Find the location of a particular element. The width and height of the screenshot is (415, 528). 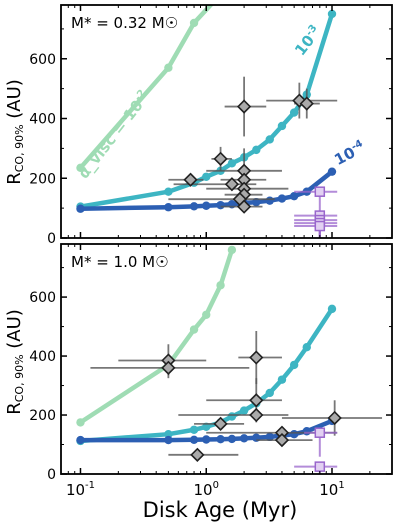

y-axis-label-top: RCO, 90% (AU) is located at coordinates (15, 132).